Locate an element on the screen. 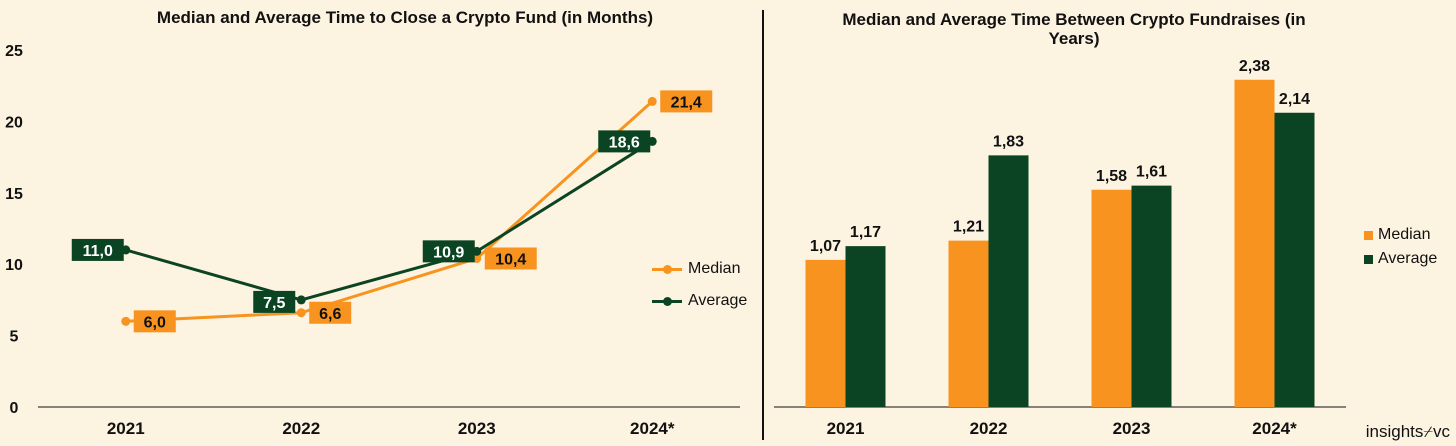 This screenshot has height=446, width=1456. median-bar-label: 2,38 is located at coordinates (1254, 66).